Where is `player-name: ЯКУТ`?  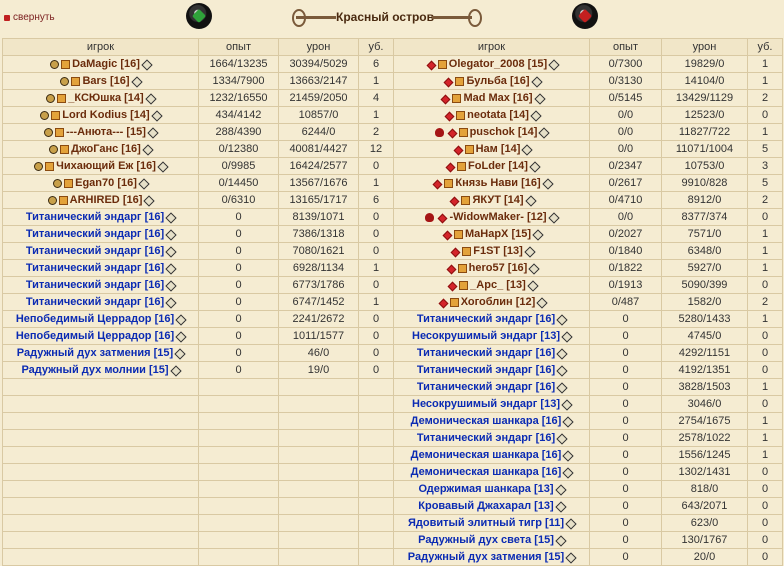 player-name: ЯКУТ is located at coordinates (486, 200).